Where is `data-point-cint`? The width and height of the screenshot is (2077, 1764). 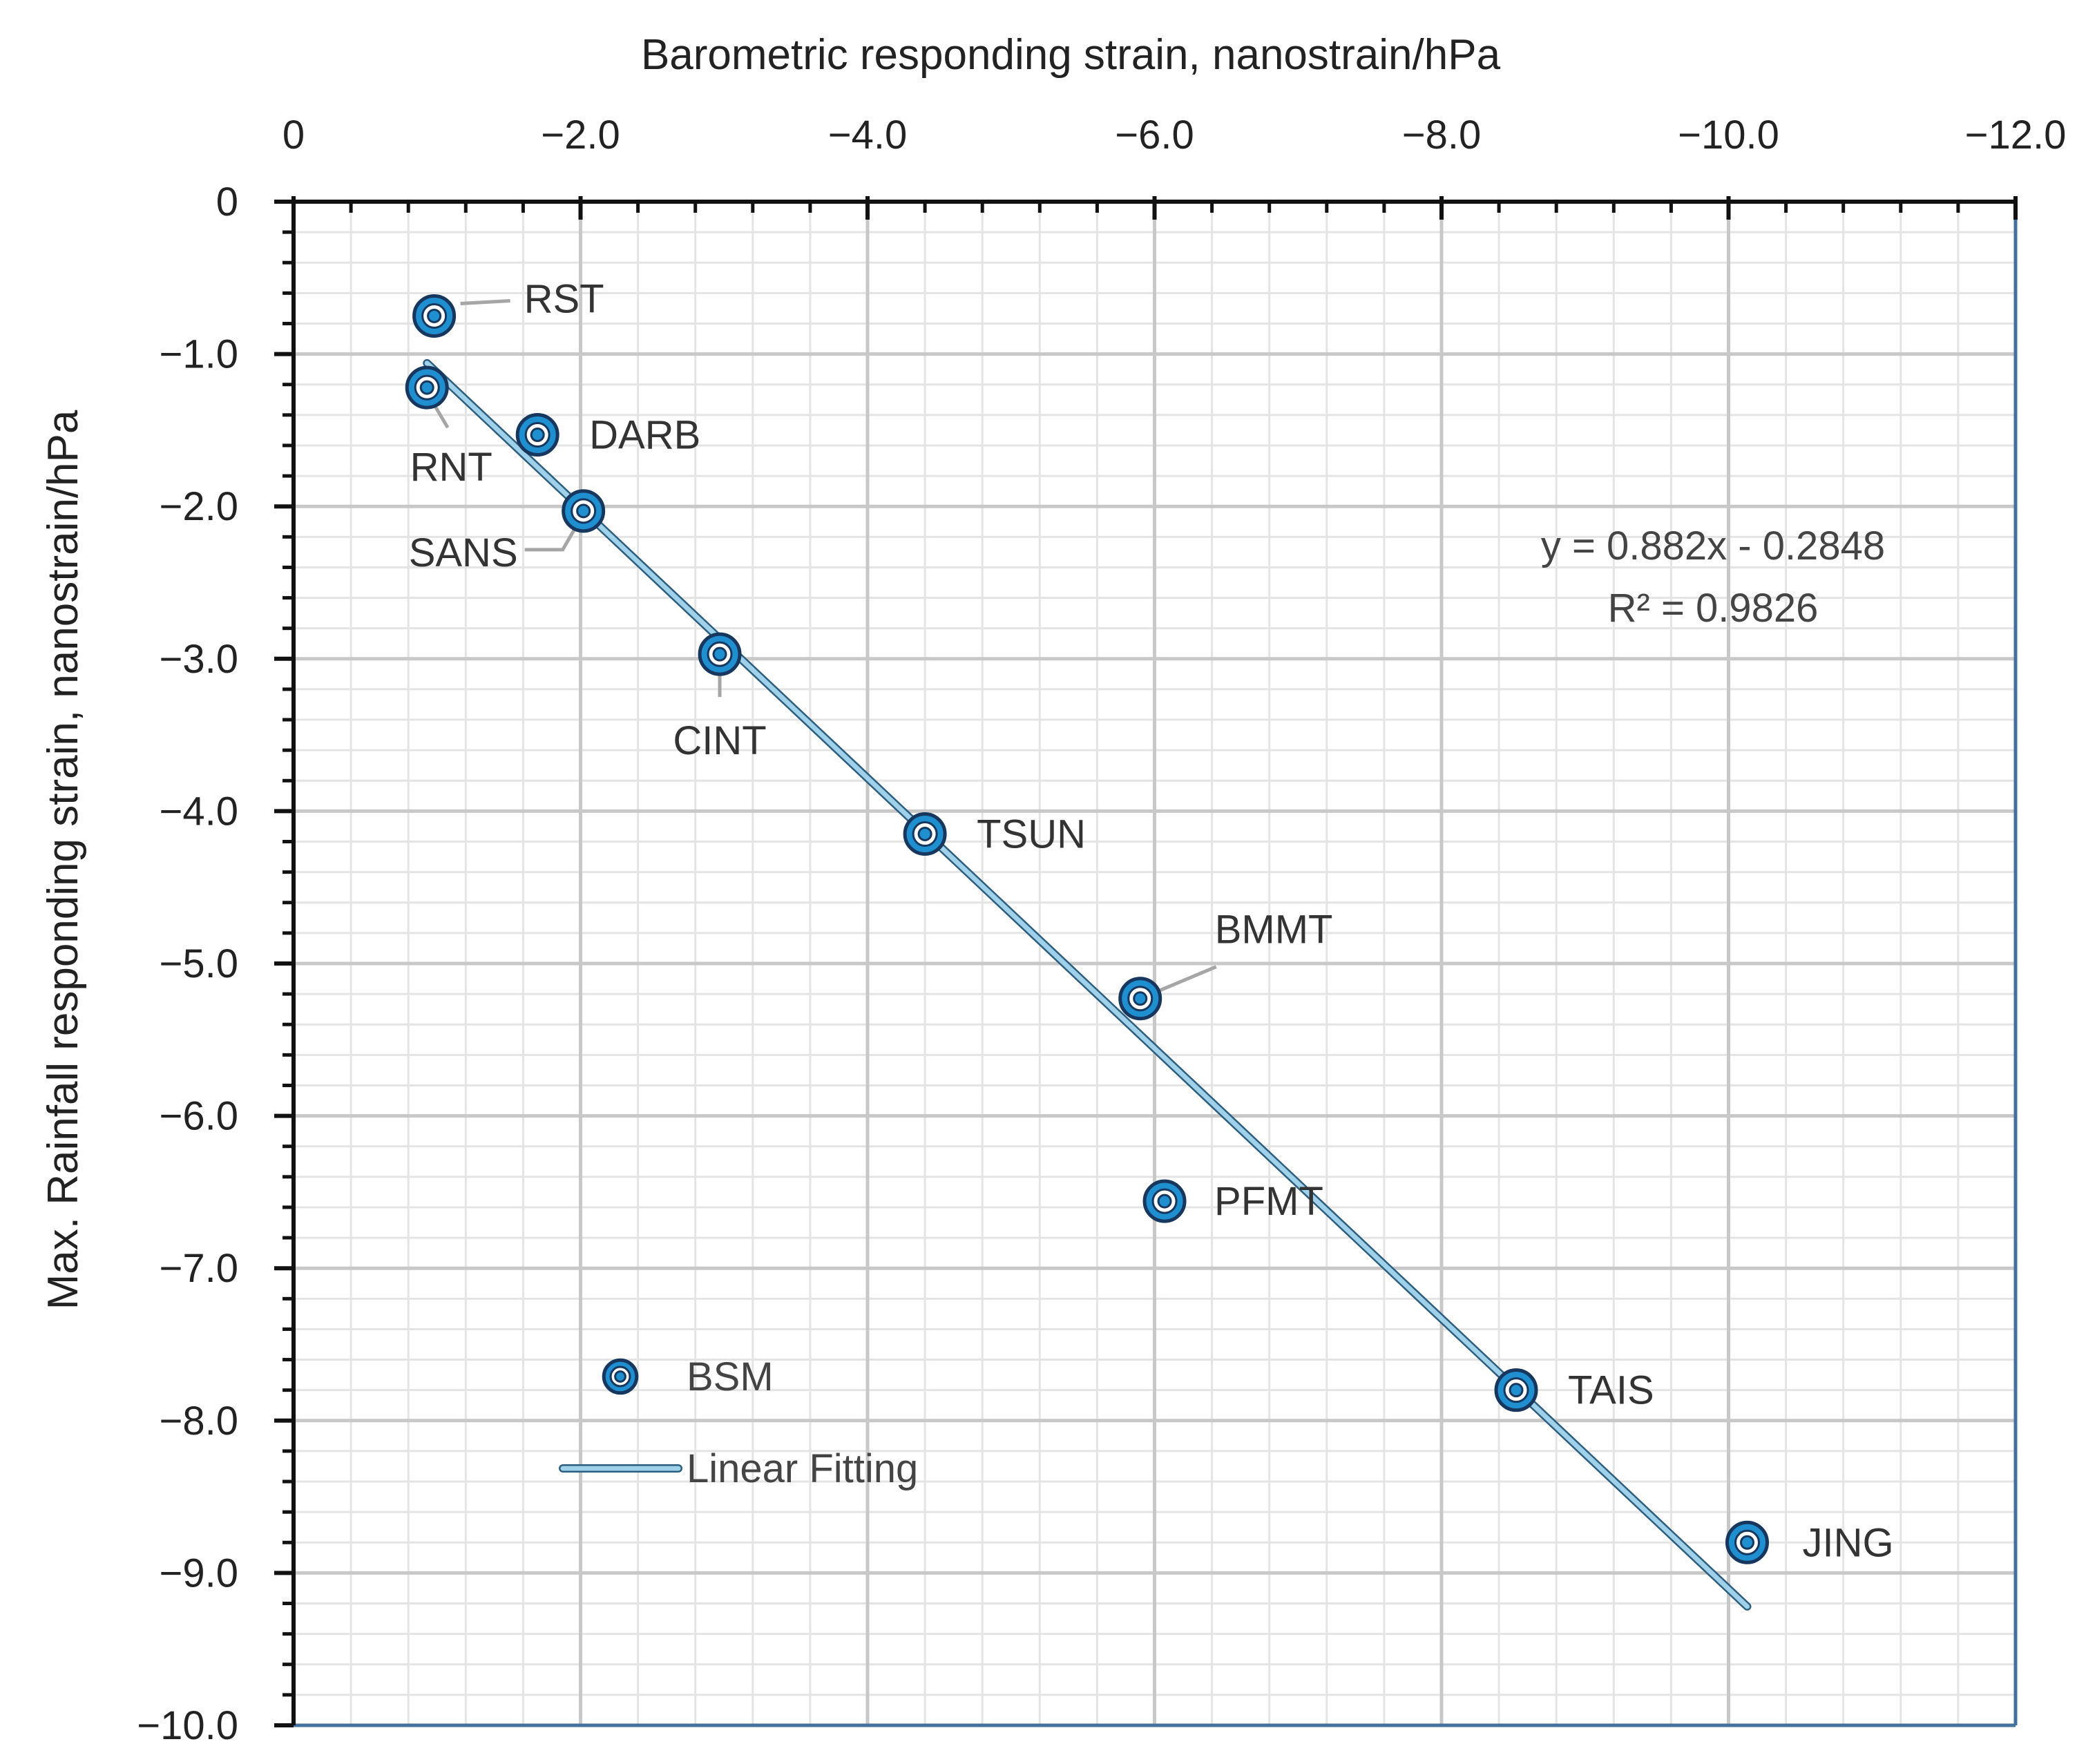 data-point-cint is located at coordinates (720, 654).